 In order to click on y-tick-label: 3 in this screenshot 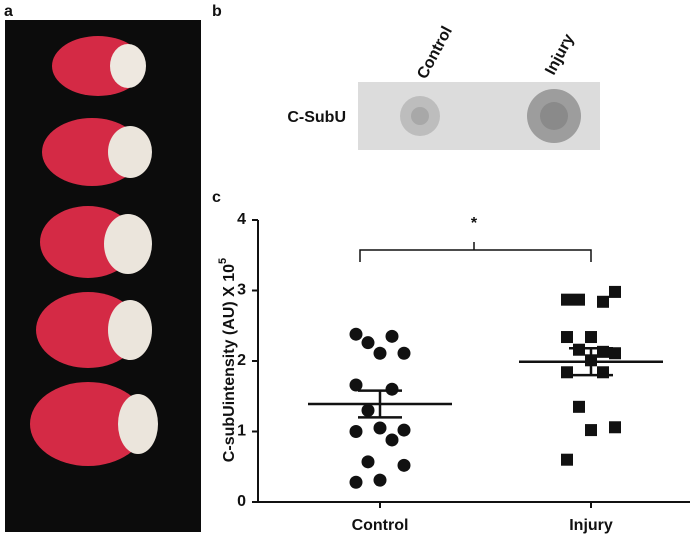, I will do `click(241, 290)`.